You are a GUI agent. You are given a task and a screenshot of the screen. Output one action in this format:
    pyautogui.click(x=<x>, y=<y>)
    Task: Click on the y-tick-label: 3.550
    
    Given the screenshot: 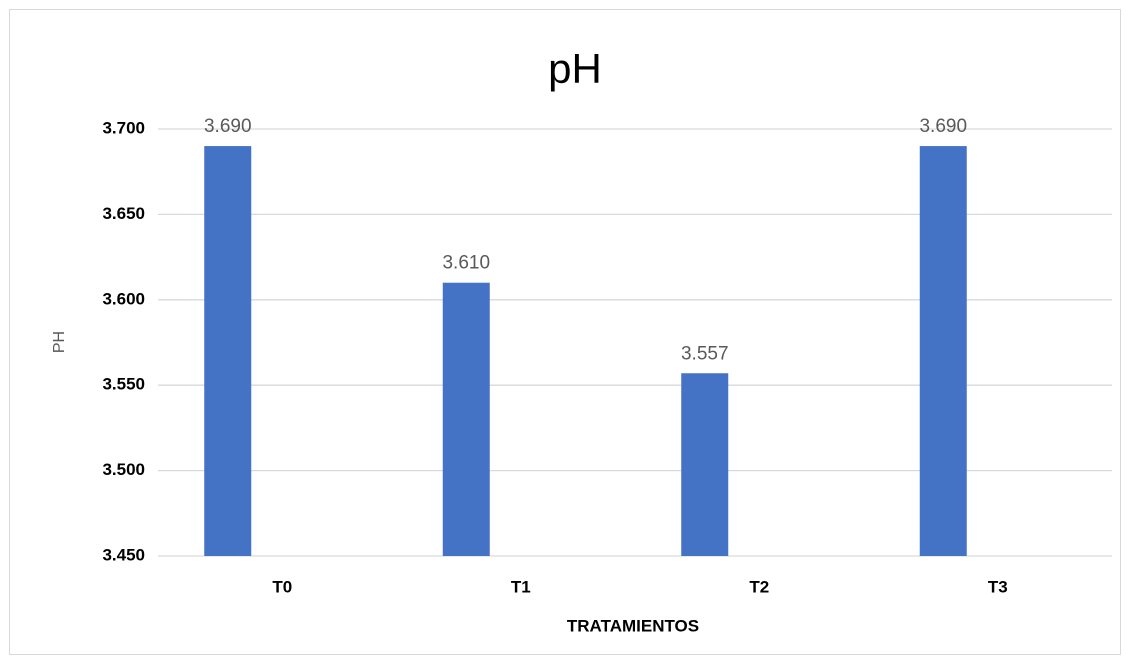 What is the action you would take?
    pyautogui.click(x=123, y=384)
    